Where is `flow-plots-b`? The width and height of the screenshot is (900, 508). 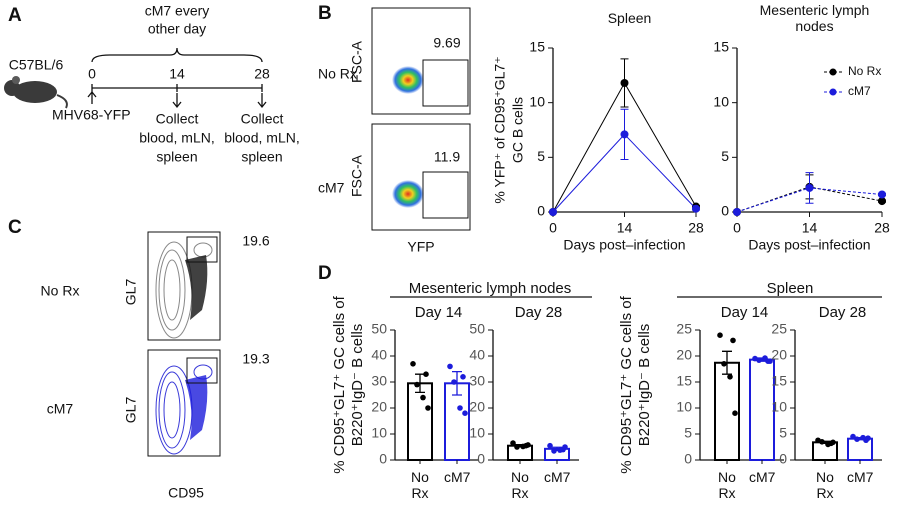 flow-plots-b is located at coordinates (421, 119).